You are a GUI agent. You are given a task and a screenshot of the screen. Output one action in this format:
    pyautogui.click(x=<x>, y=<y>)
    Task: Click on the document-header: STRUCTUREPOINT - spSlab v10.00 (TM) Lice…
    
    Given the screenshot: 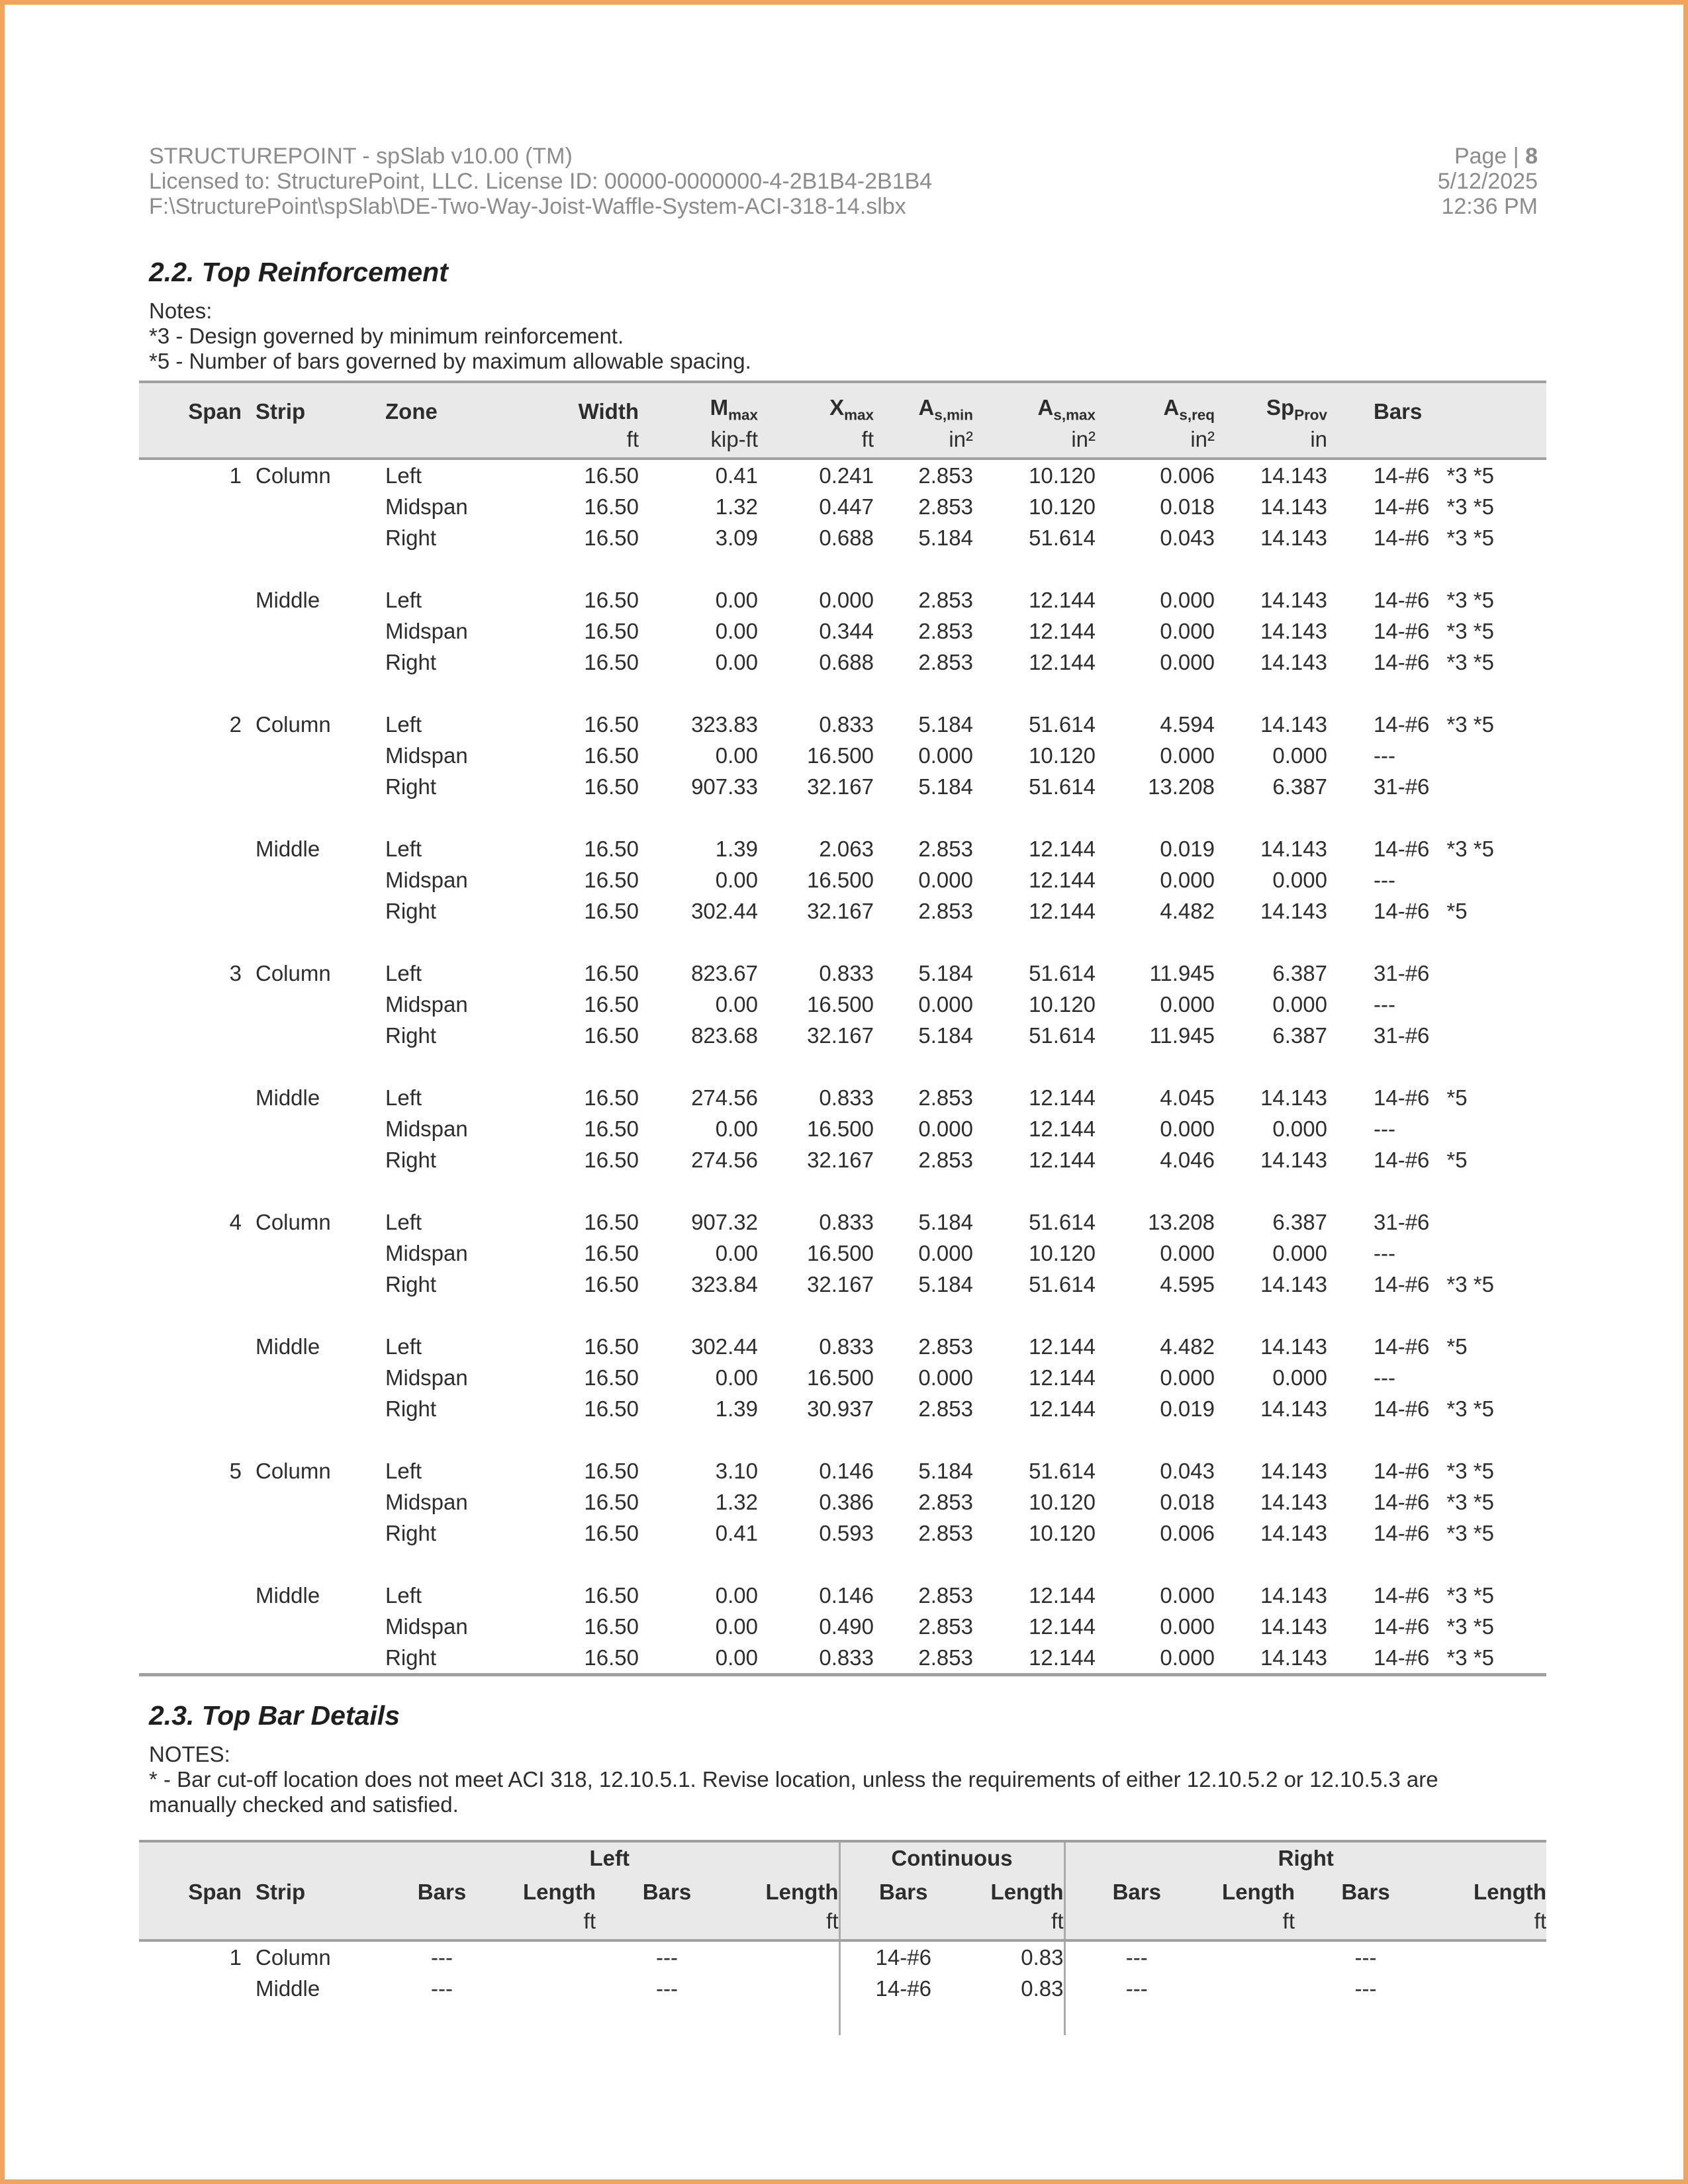 What is the action you would take?
    pyautogui.click(x=842, y=181)
    